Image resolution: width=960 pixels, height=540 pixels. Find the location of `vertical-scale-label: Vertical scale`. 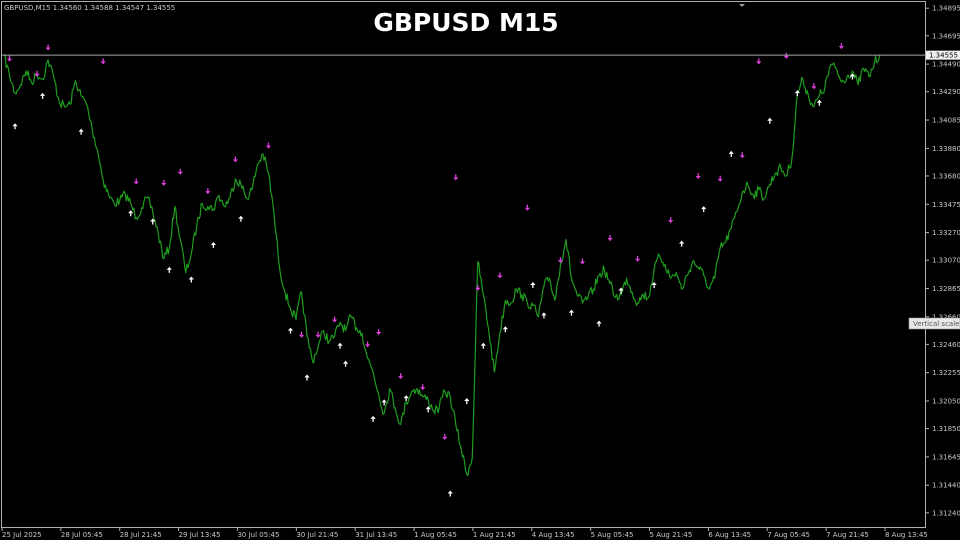

vertical-scale-label: Vertical scale is located at coordinates (936, 324).